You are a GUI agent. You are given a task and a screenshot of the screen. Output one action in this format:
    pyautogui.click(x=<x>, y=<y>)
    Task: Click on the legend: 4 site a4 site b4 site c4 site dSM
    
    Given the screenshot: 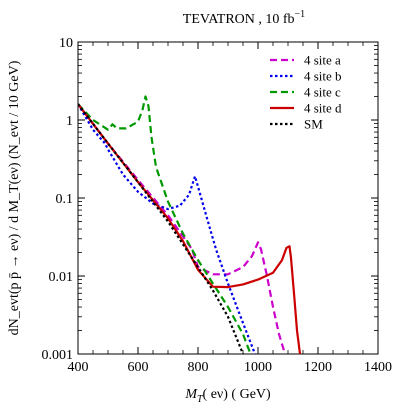 What is the action you would take?
    pyautogui.click(x=306, y=92)
    